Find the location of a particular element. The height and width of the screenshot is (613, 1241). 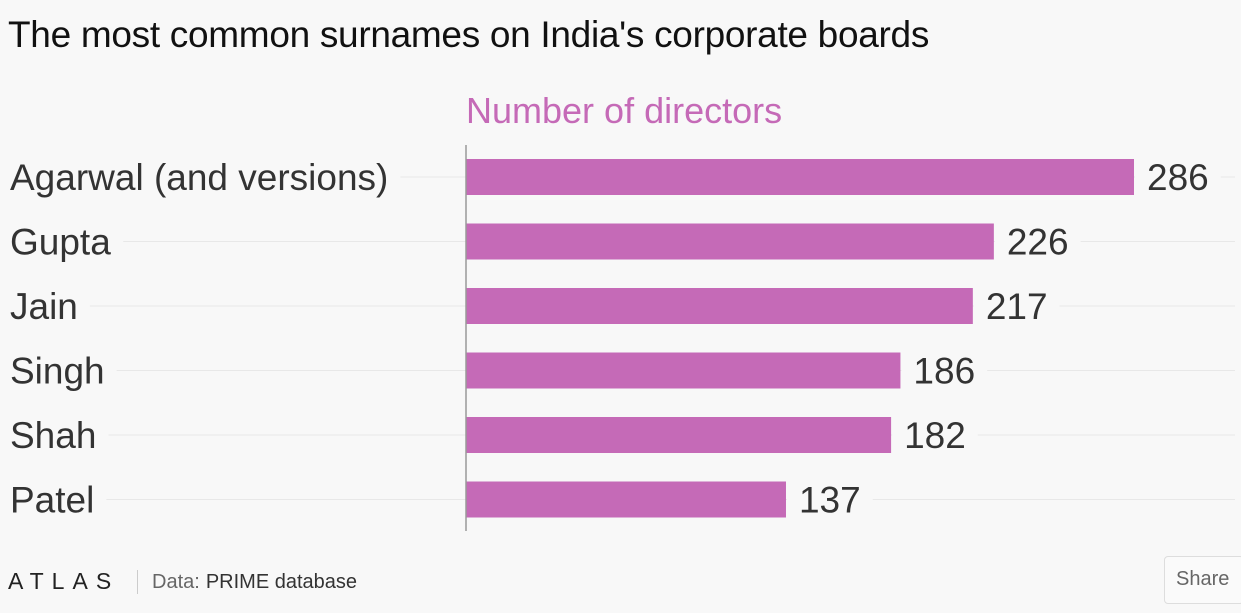

value-label: 182 is located at coordinates (935, 435).